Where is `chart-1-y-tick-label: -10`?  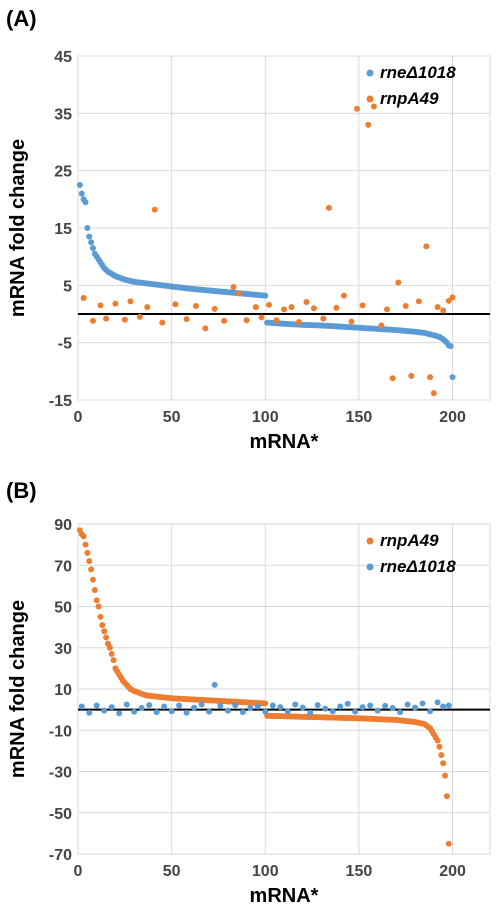
chart-1-y-tick-label: -10 is located at coordinates (60, 731).